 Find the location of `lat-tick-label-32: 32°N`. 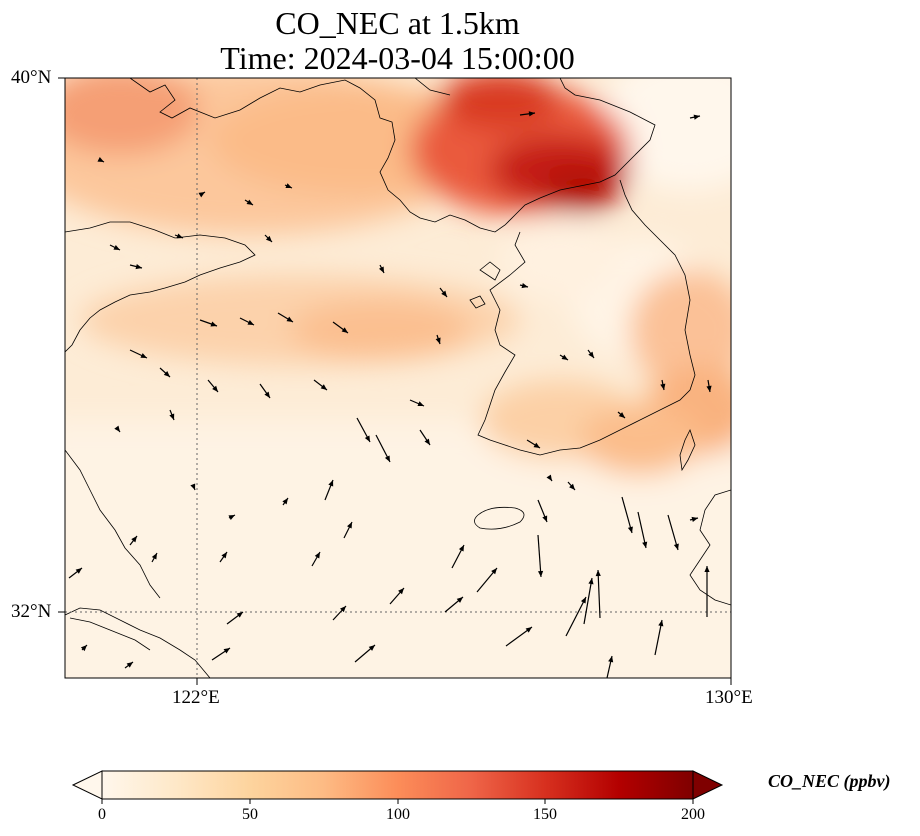

lat-tick-label-32: 32°N is located at coordinates (31, 611).